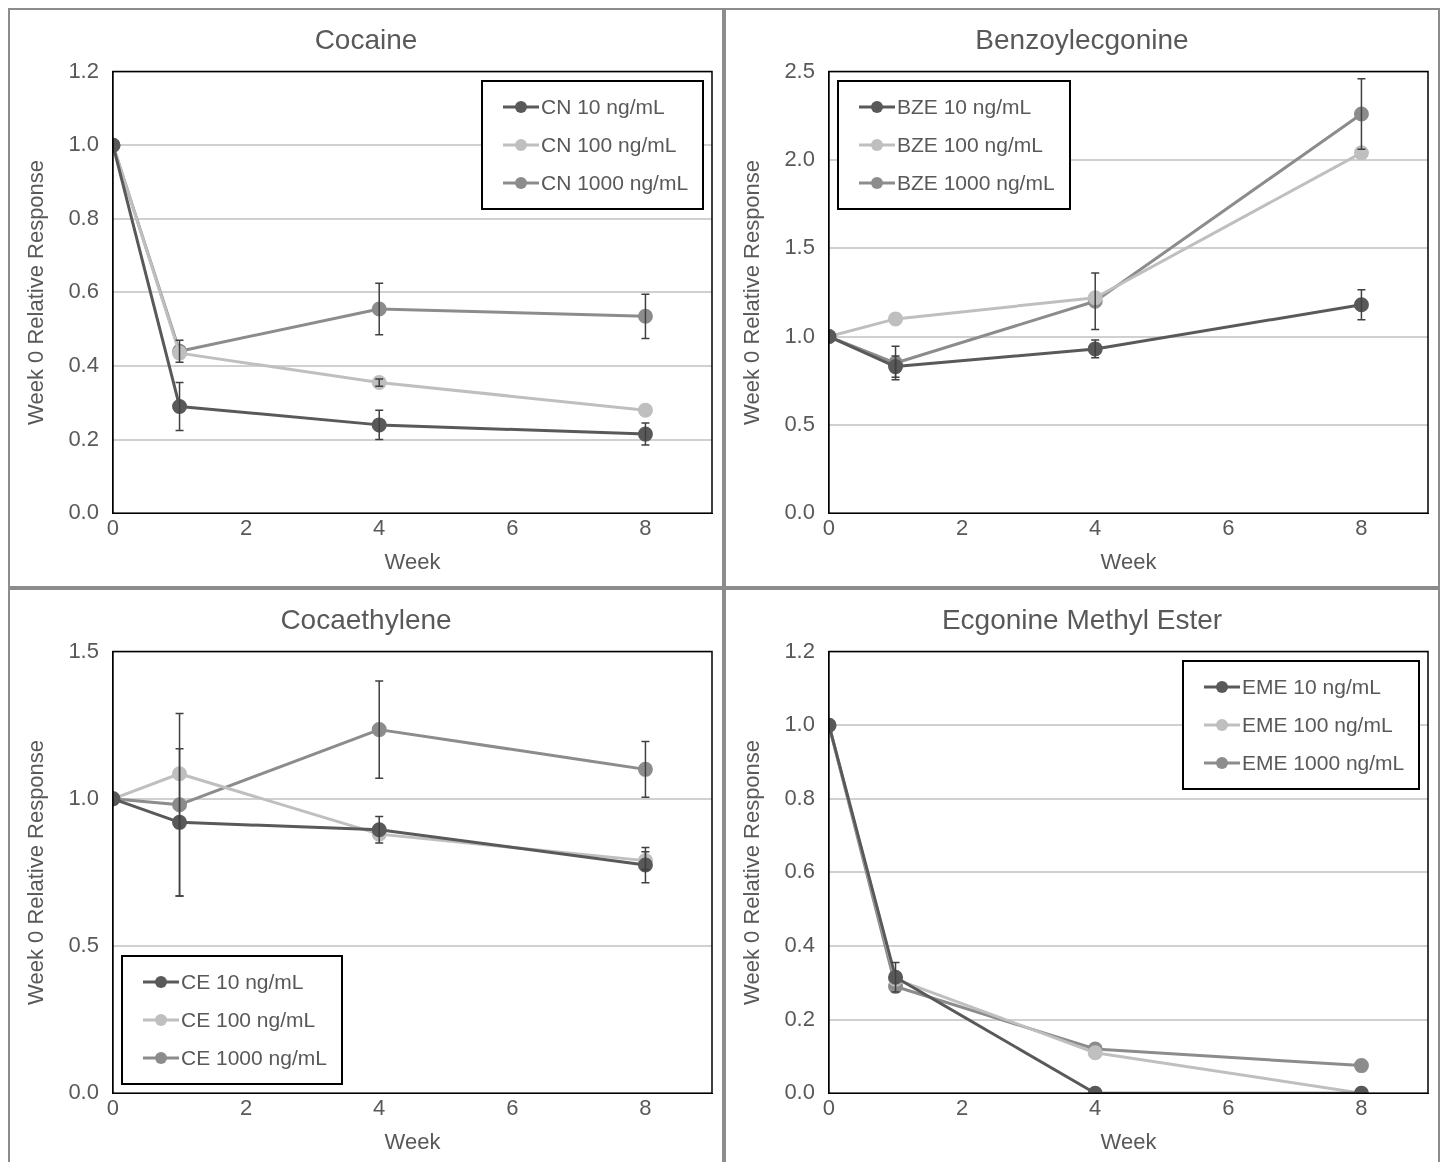 The width and height of the screenshot is (1444, 1162). Describe the element at coordinates (1082, 39) in the screenshot. I see `chart-title: Benzoylecgonine` at that location.